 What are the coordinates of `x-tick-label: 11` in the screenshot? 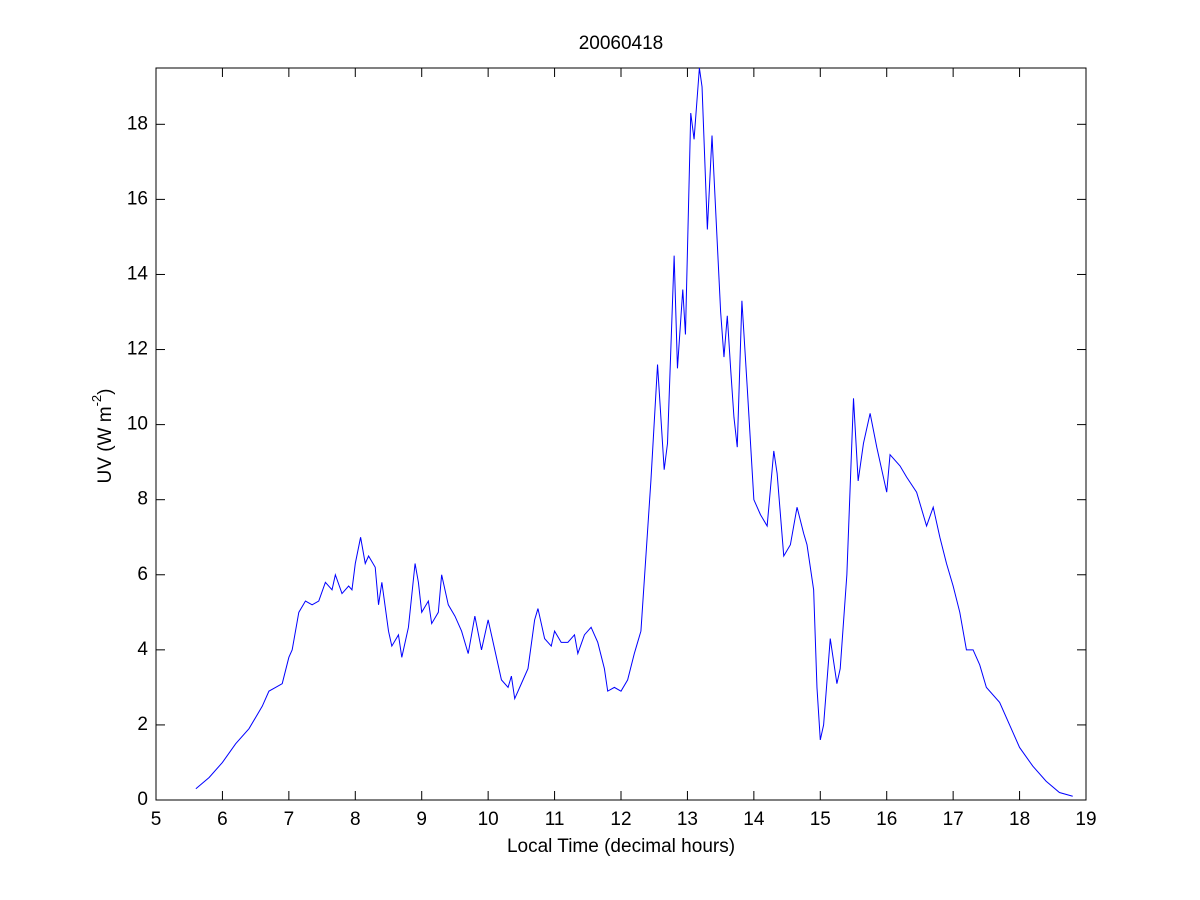 It's located at (555, 819).